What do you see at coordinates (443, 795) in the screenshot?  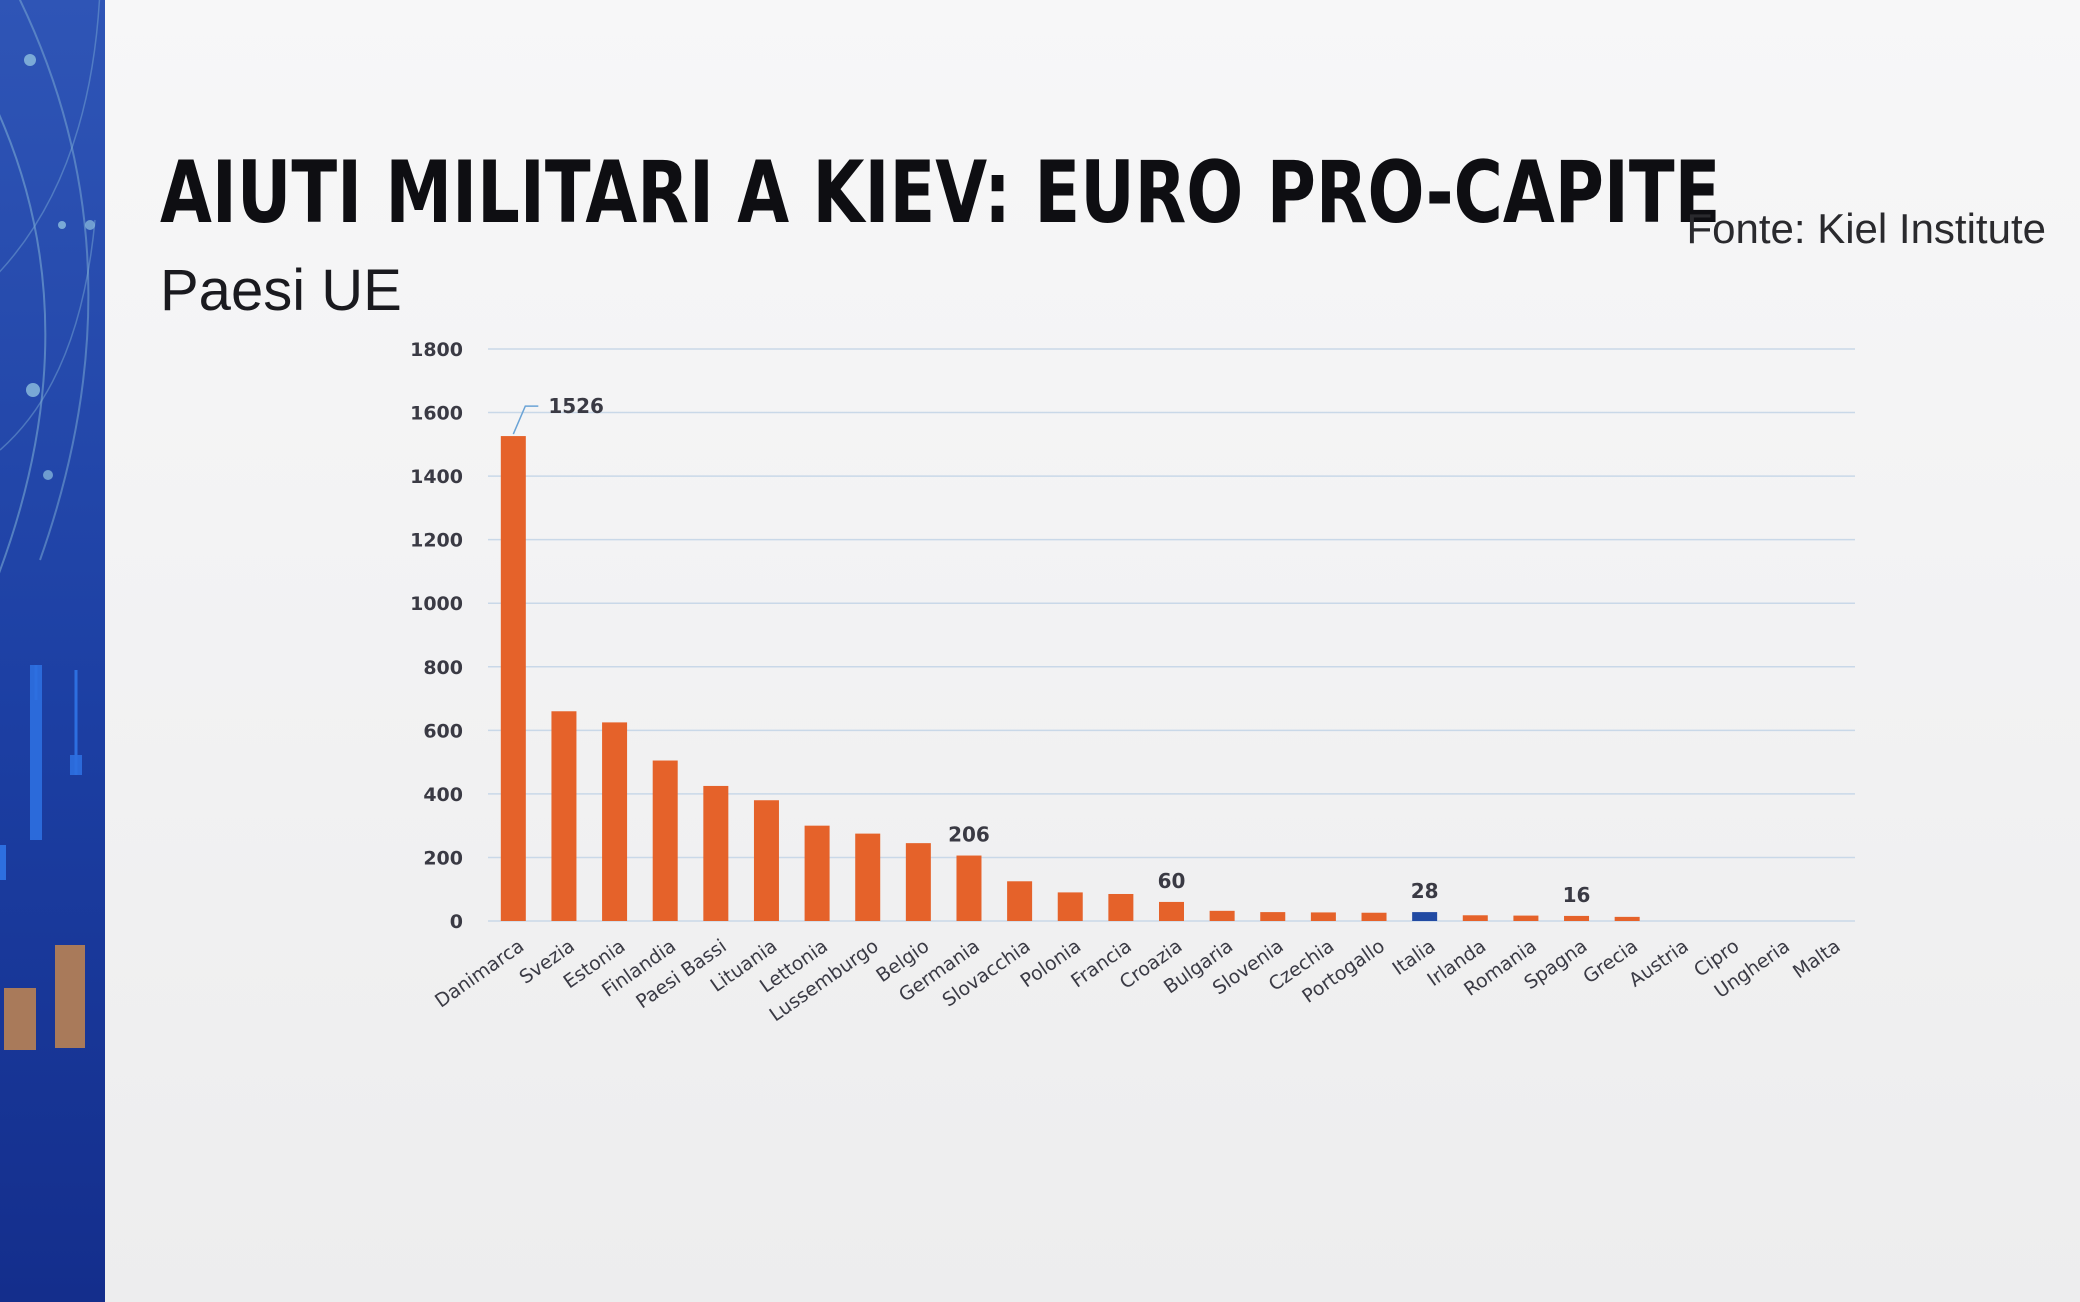 I see `y-tick-label: 400` at bounding box center [443, 795].